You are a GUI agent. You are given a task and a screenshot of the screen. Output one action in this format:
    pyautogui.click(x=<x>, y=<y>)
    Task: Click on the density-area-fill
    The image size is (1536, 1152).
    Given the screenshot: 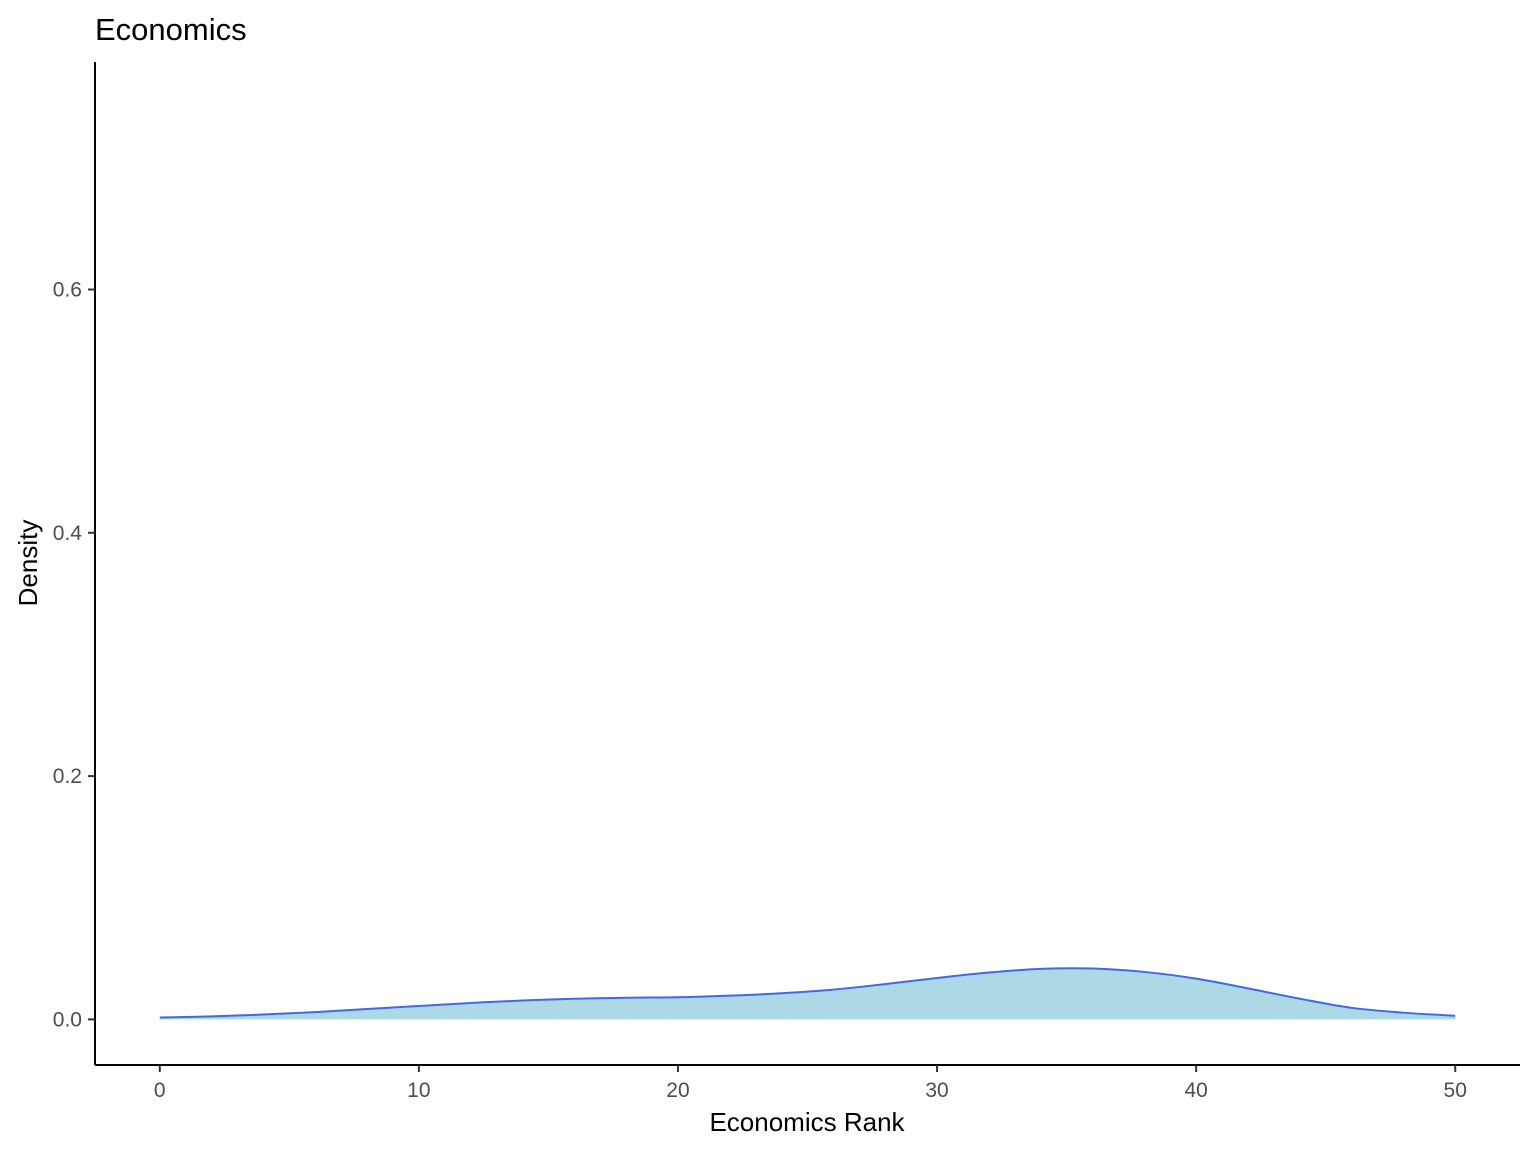 What is the action you would take?
    pyautogui.click(x=807, y=994)
    